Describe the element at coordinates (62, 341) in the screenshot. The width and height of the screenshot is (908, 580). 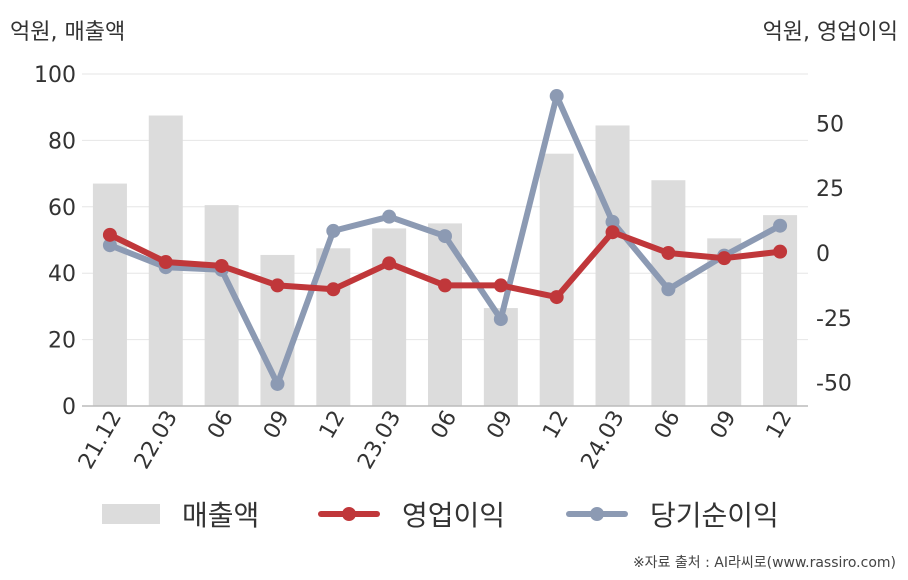
I see `left-tick-label: 20` at that location.